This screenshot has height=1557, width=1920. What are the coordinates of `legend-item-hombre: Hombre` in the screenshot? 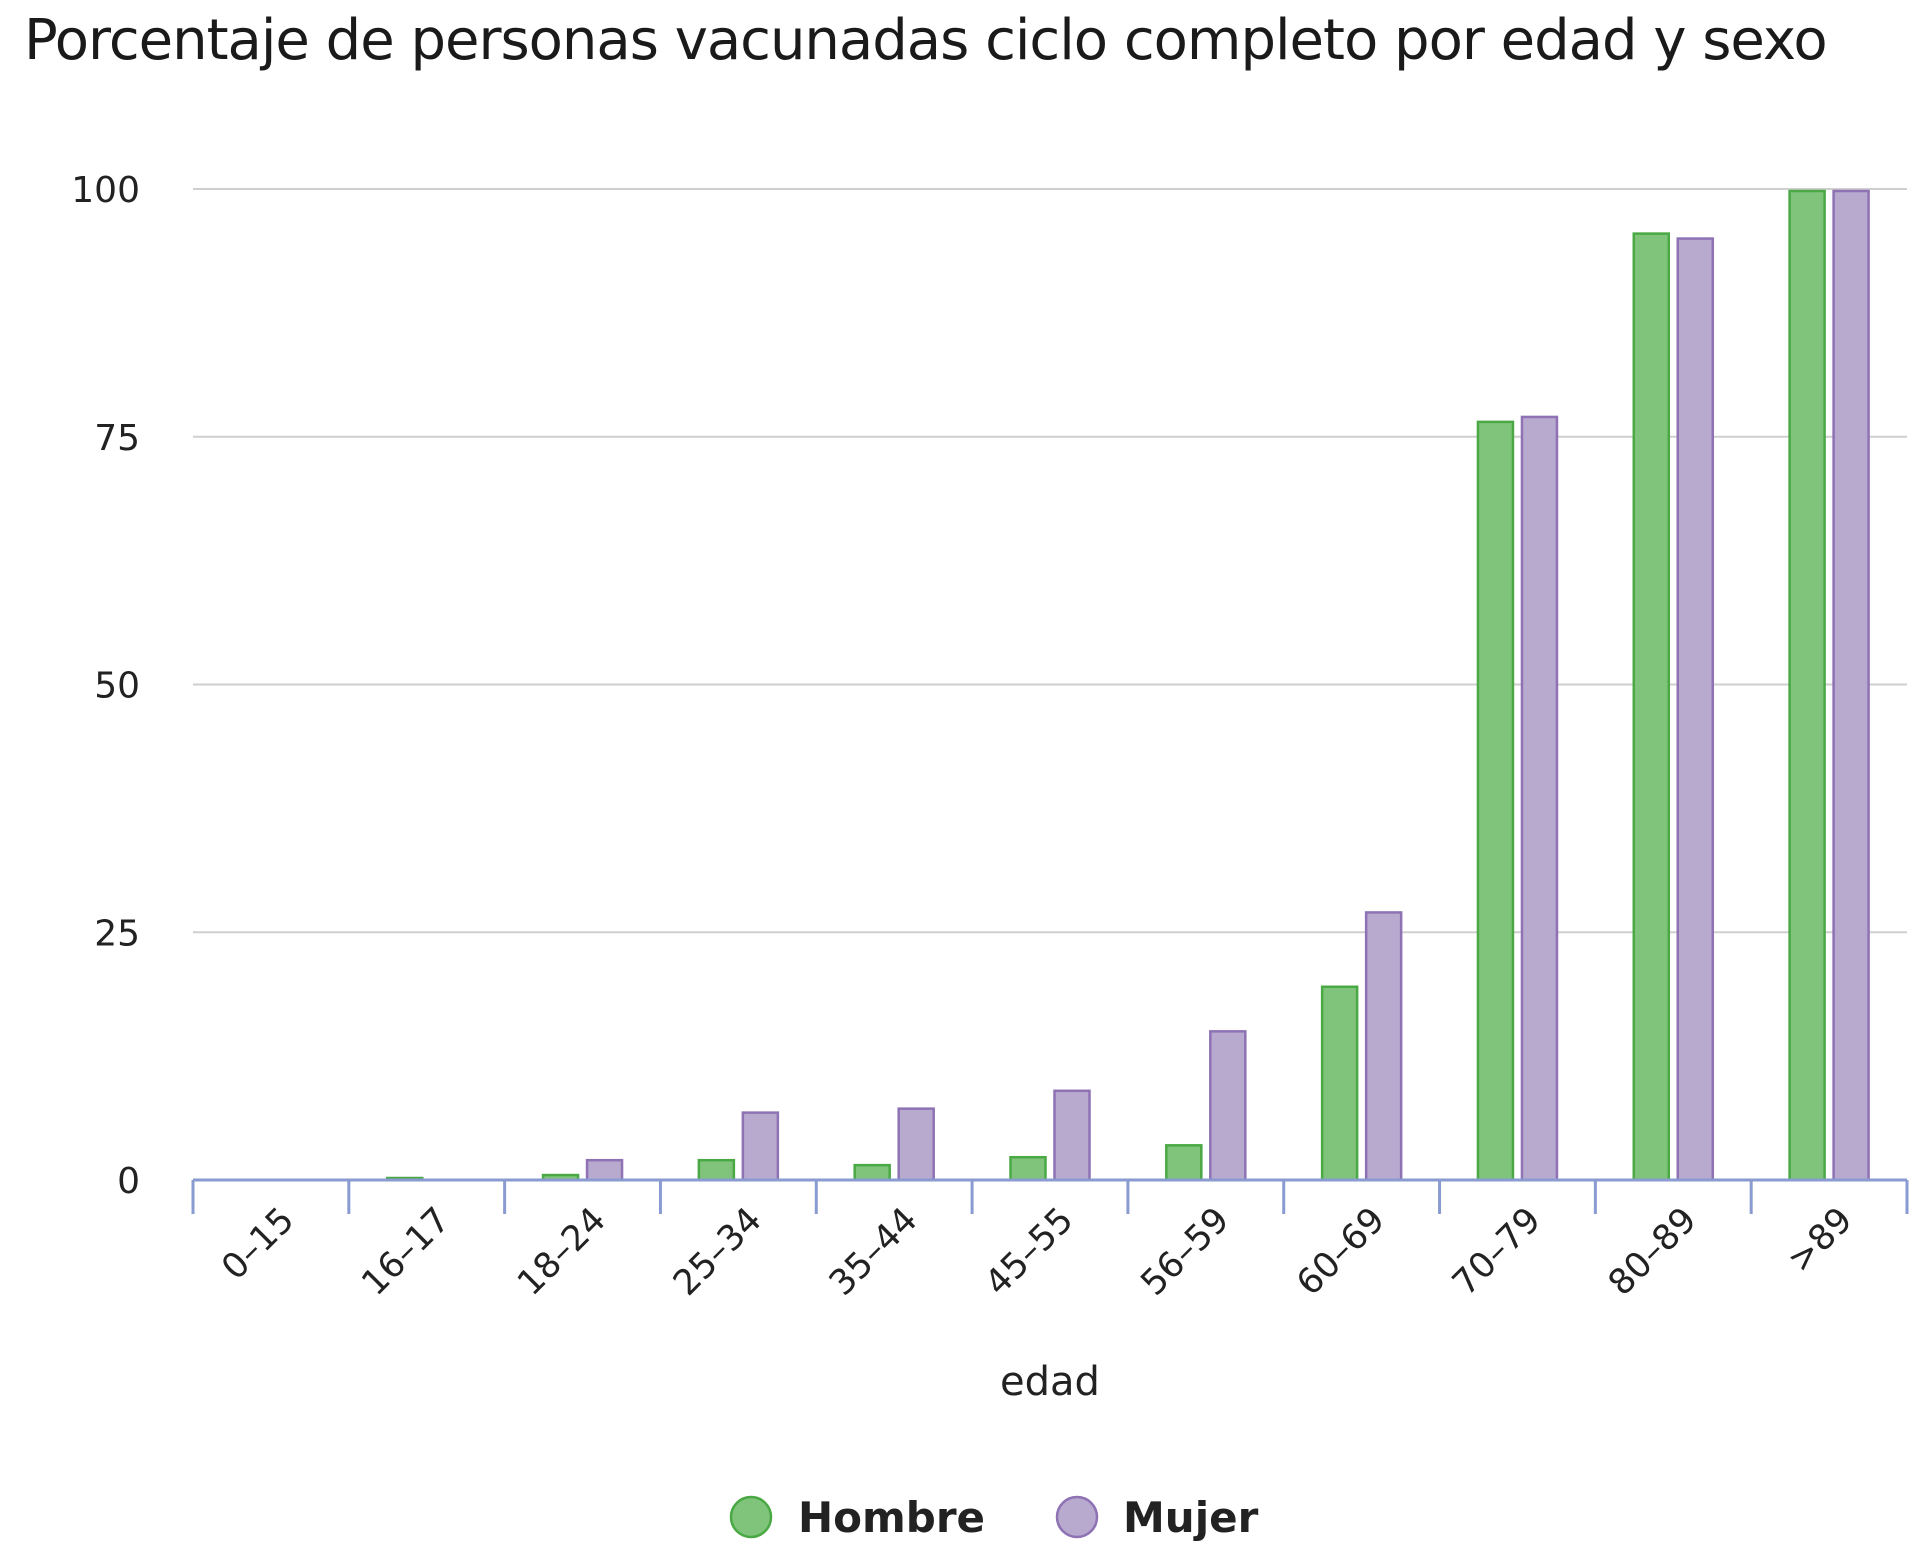 It's located at (857, 1517).